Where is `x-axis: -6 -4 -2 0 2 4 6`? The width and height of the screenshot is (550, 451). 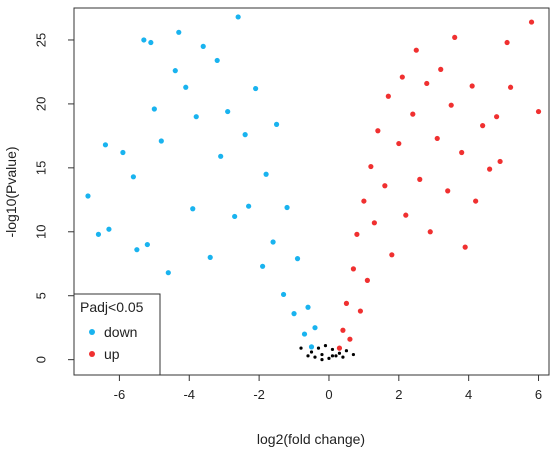 x-axis: -6 -4 -2 0 2 4 6 is located at coordinates (328, 388).